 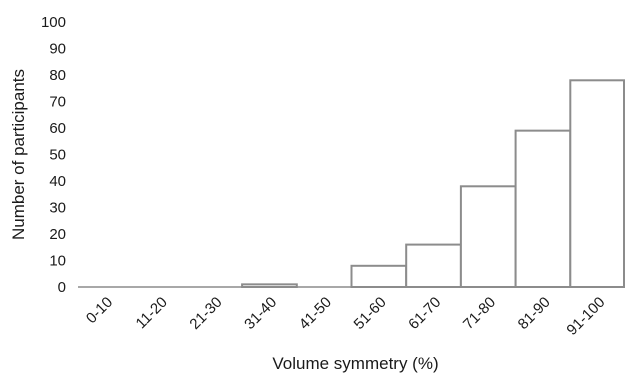 What do you see at coordinates (57, 261) in the screenshot?
I see `y-tick-label: 10` at bounding box center [57, 261].